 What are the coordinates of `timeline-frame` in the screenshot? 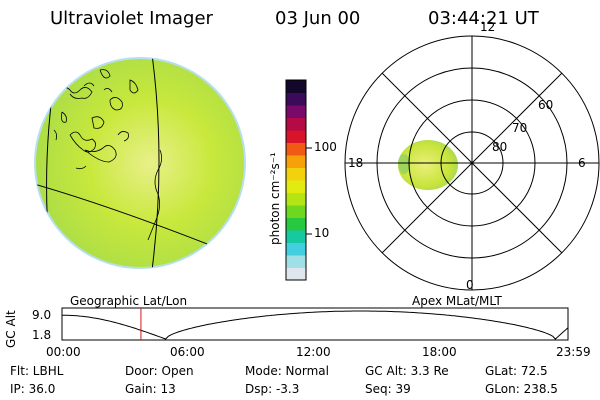 It's located at (315, 324).